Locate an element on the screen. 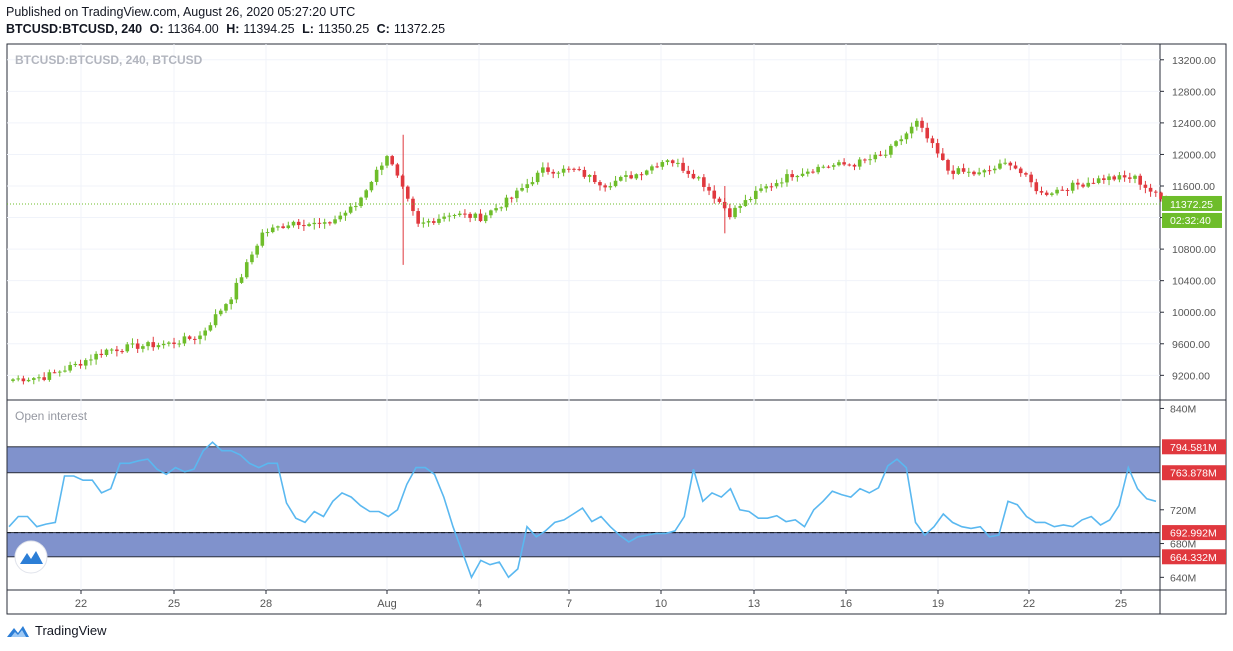 This screenshot has width=1233, height=651. time-tick-label: 28 is located at coordinates (266, 604).